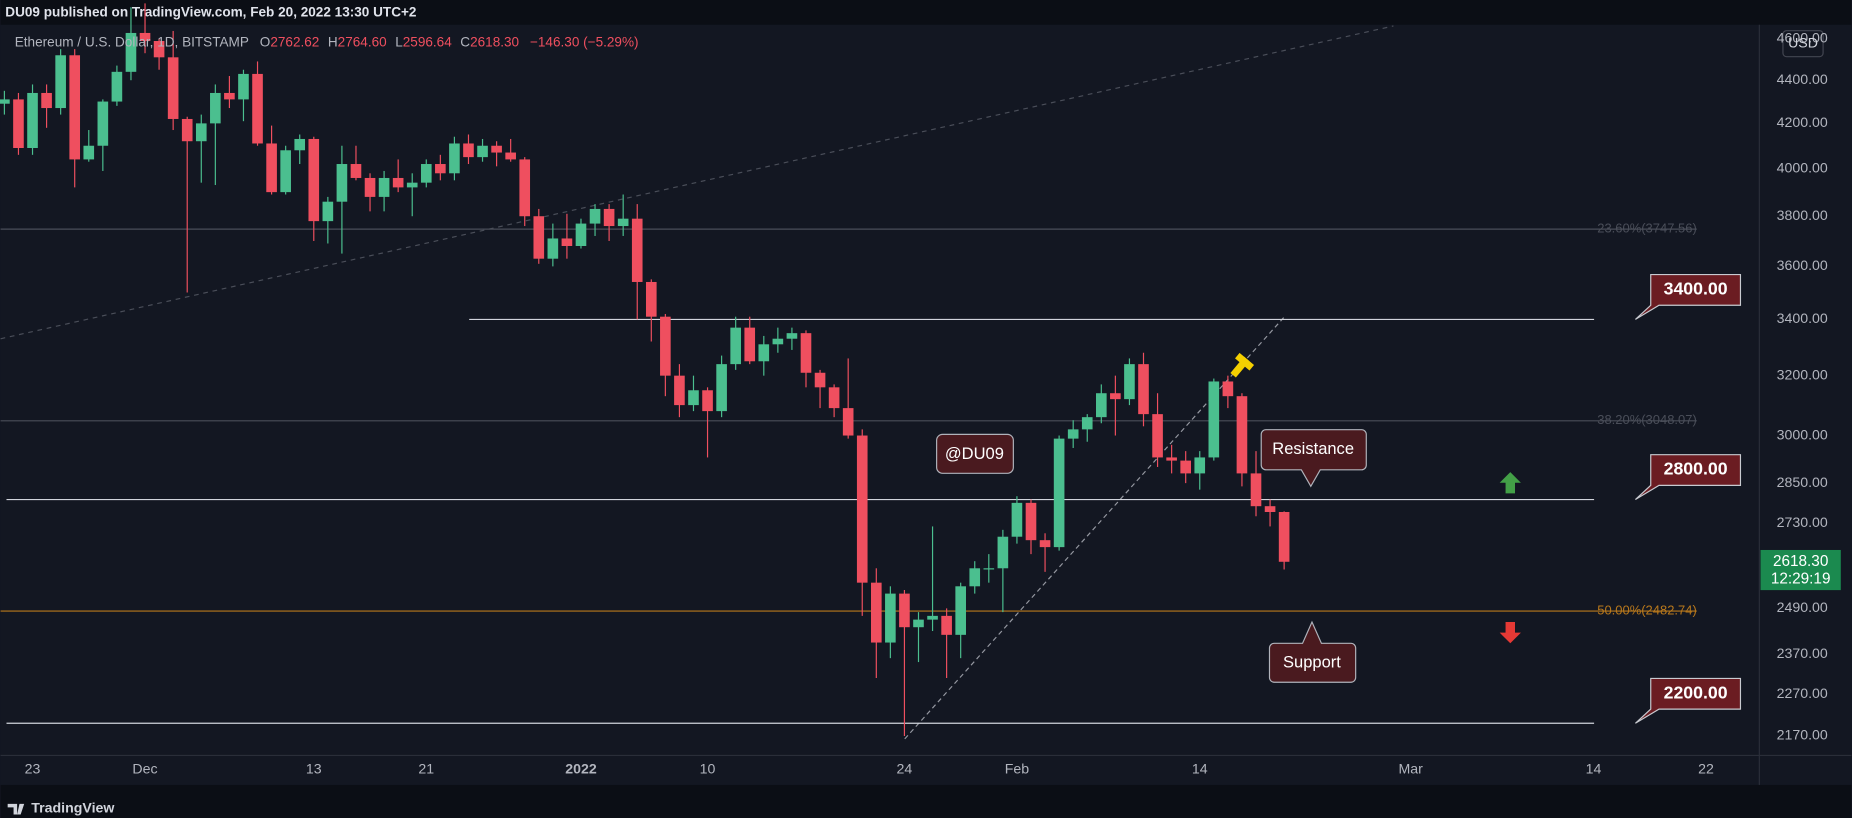  What do you see at coordinates (1696, 469) in the screenshot?
I see `level-label: 2800.00` at bounding box center [1696, 469].